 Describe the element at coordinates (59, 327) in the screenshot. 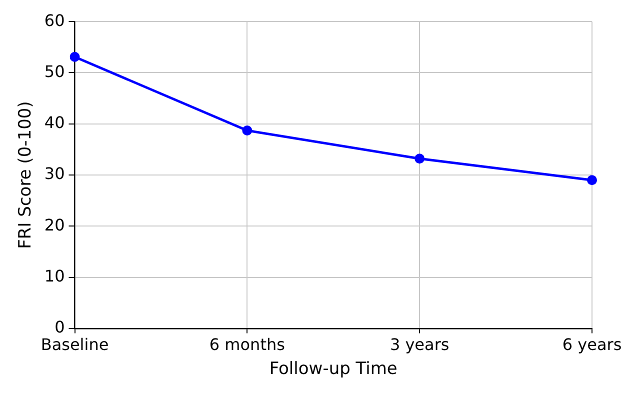

I see `y-tick-label: 0` at that location.